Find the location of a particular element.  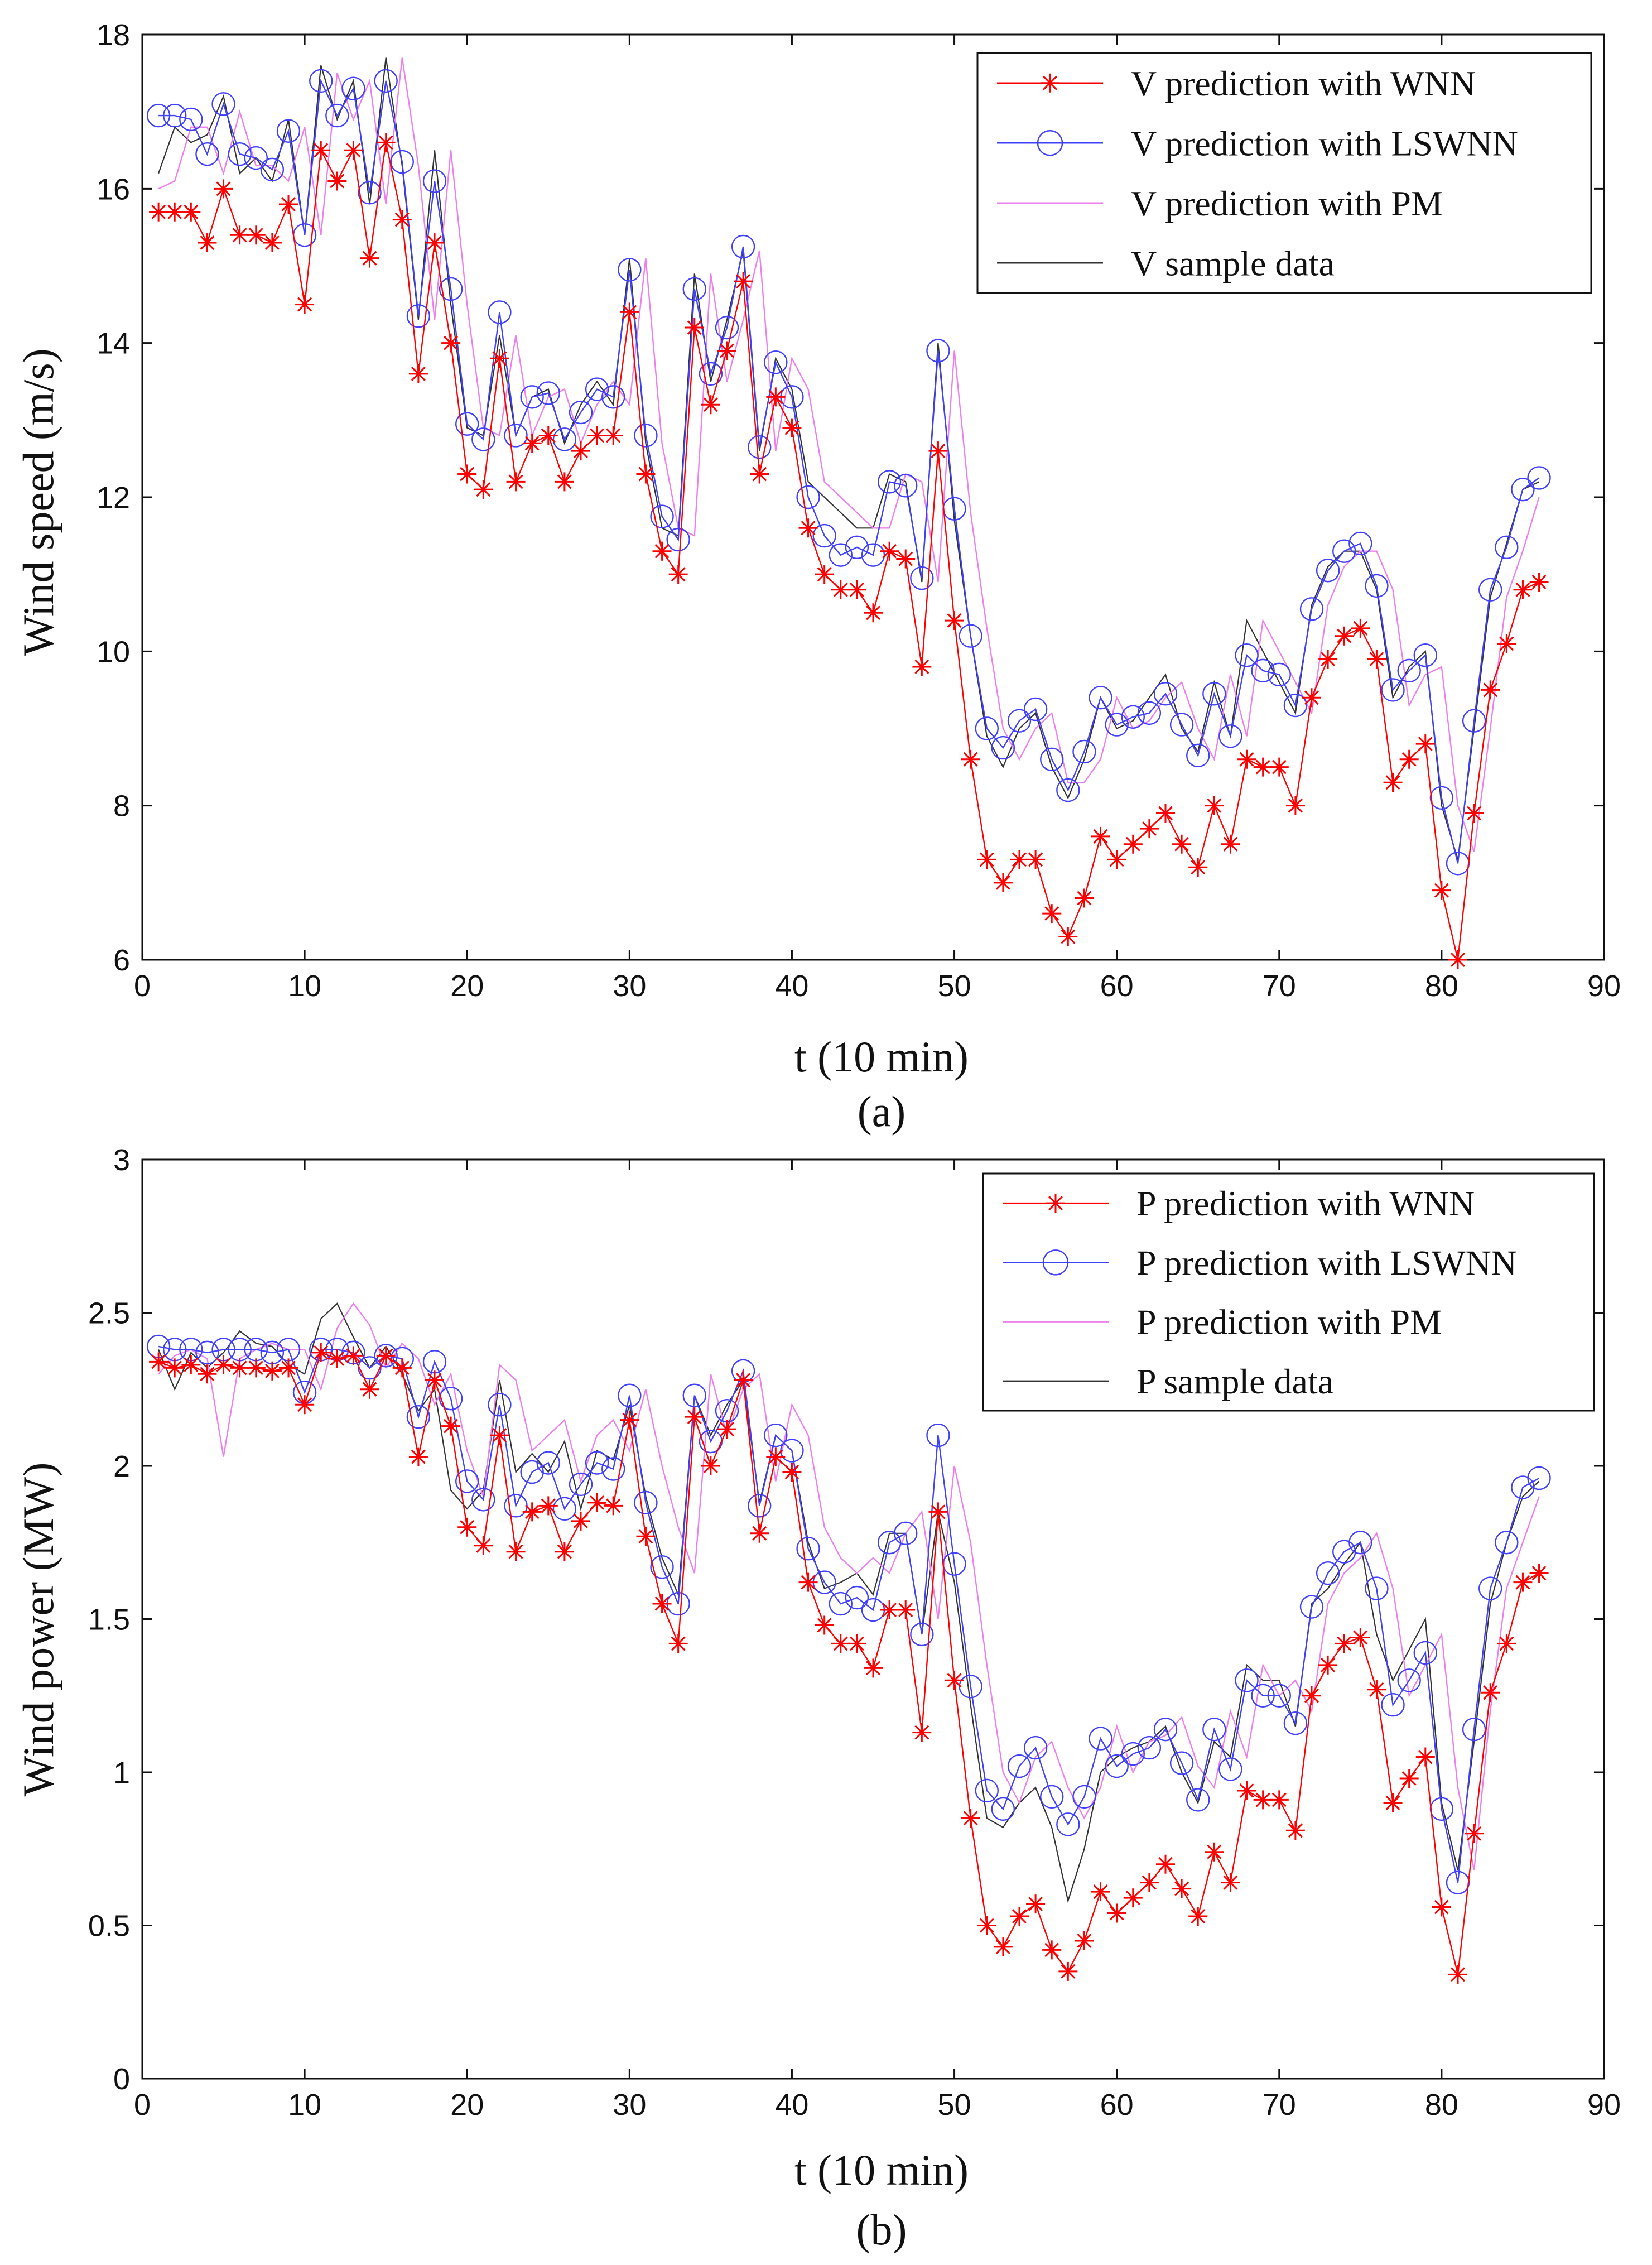

x-tick-label: 50 is located at coordinates (955, 986).